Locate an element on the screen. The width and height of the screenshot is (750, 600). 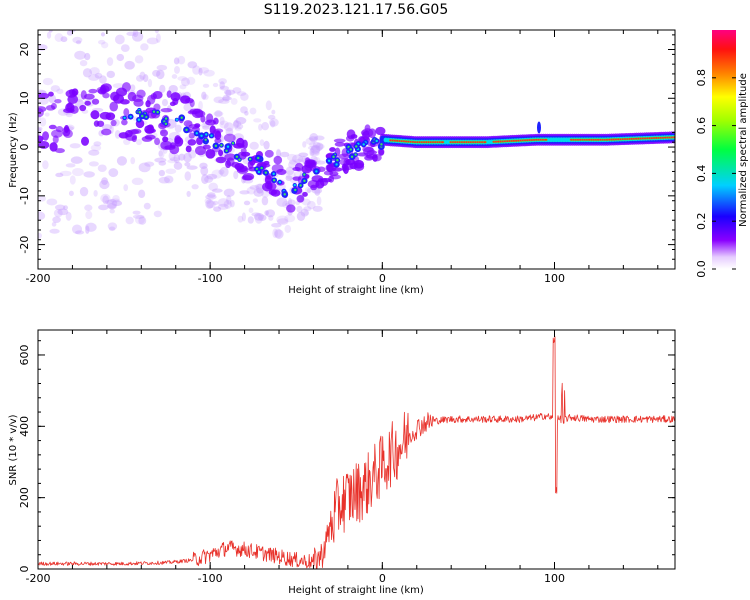
snr-xtick-label: 100 is located at coordinates (554, 578).